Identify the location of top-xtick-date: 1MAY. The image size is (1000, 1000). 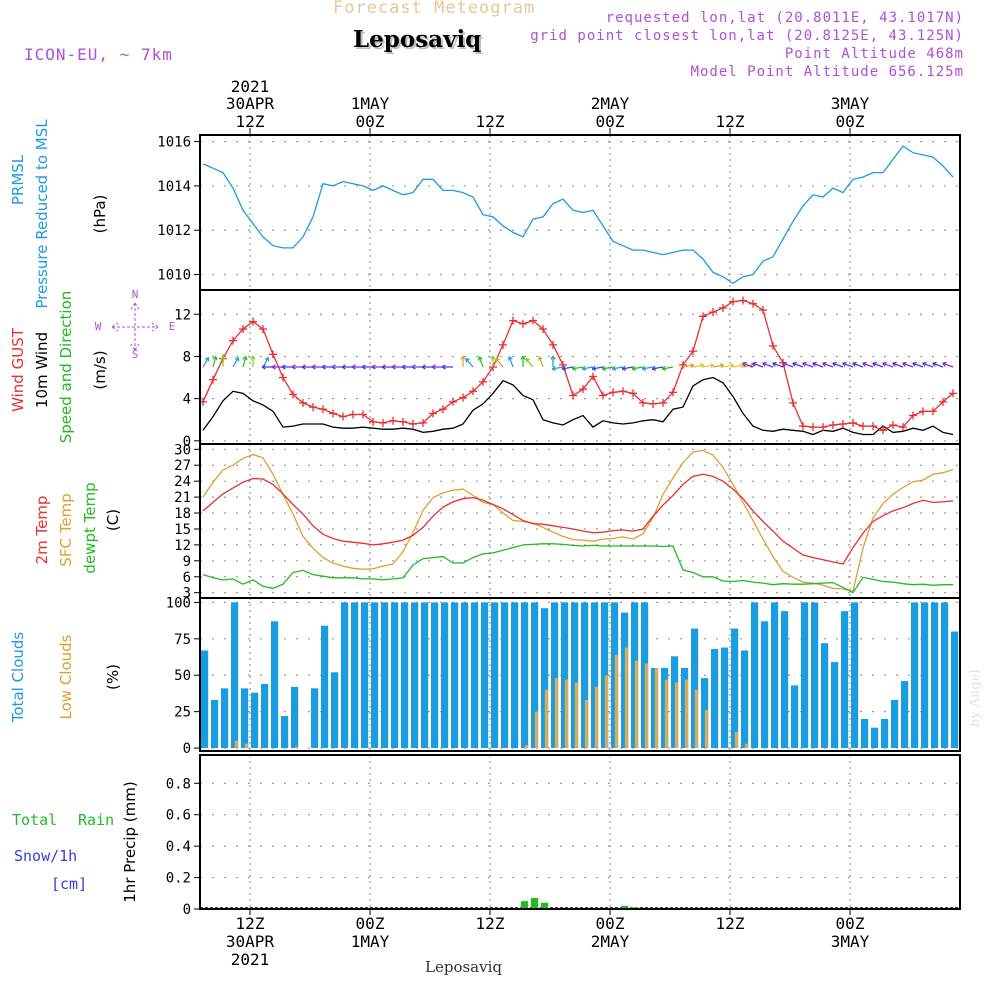
(370, 103).